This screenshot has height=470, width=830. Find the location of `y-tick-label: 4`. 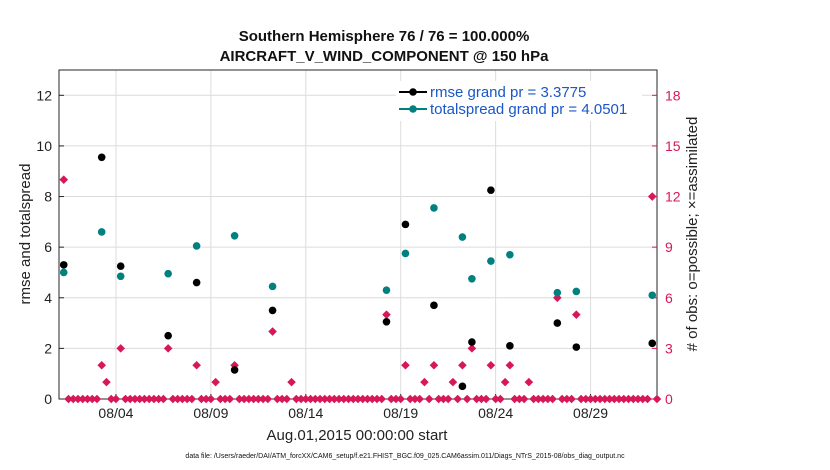

y-tick-label: 4 is located at coordinates (48, 298).